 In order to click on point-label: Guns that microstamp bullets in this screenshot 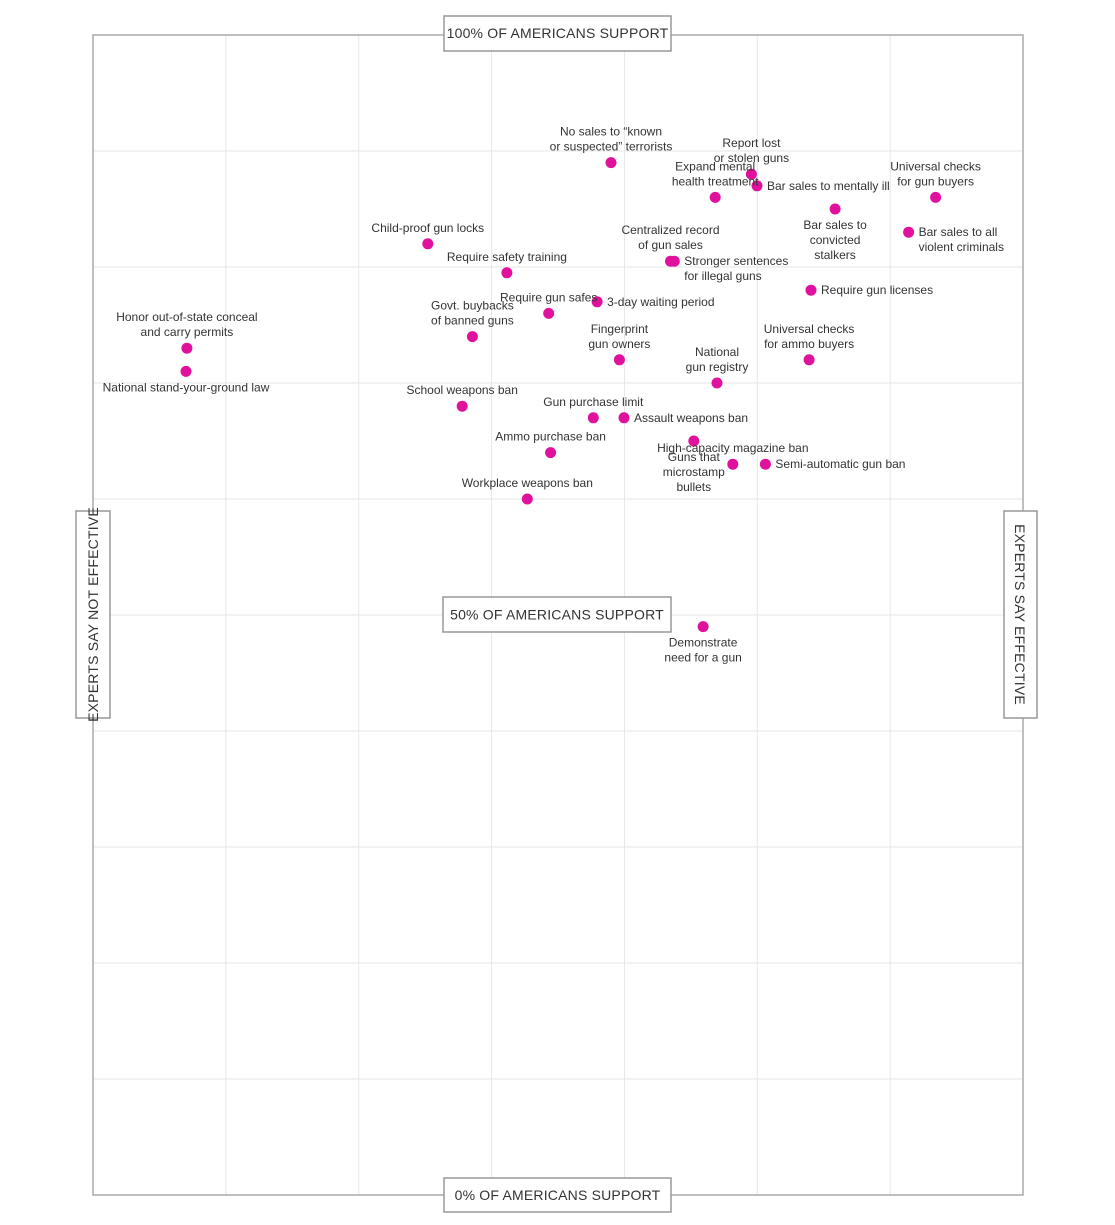, I will do `click(694, 472)`.